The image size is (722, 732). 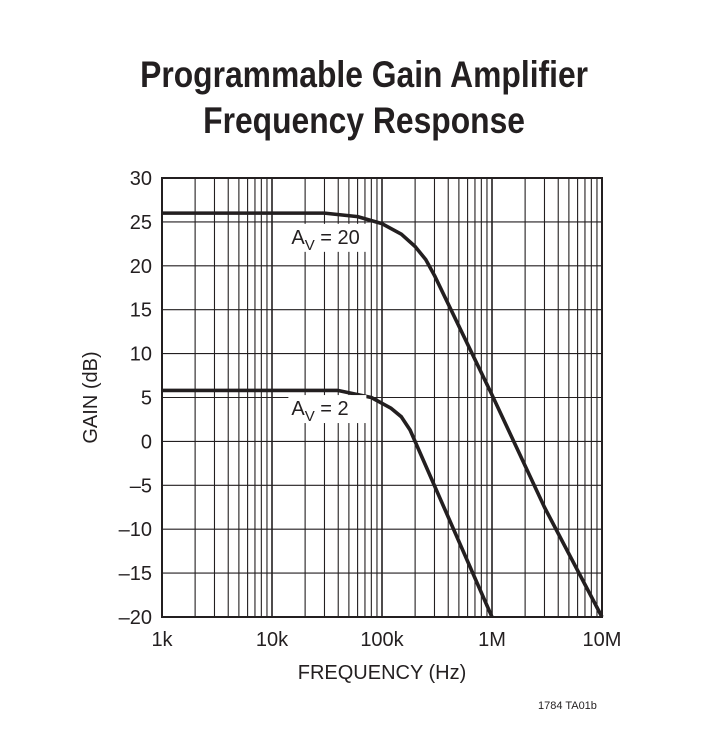 What do you see at coordinates (141, 355) in the screenshot?
I see `y-tick-label: 10` at bounding box center [141, 355].